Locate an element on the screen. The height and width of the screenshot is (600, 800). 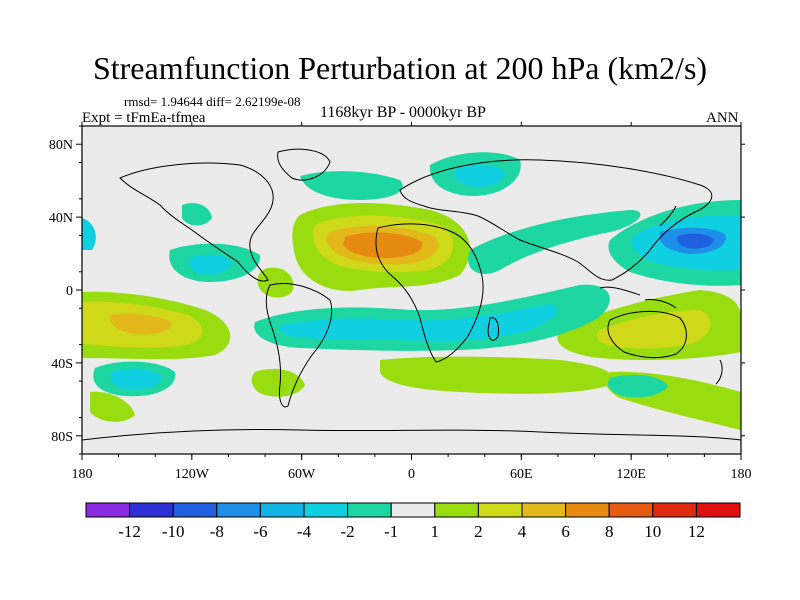
contour-band-north-atlantic is located at coordinates (351, 185).